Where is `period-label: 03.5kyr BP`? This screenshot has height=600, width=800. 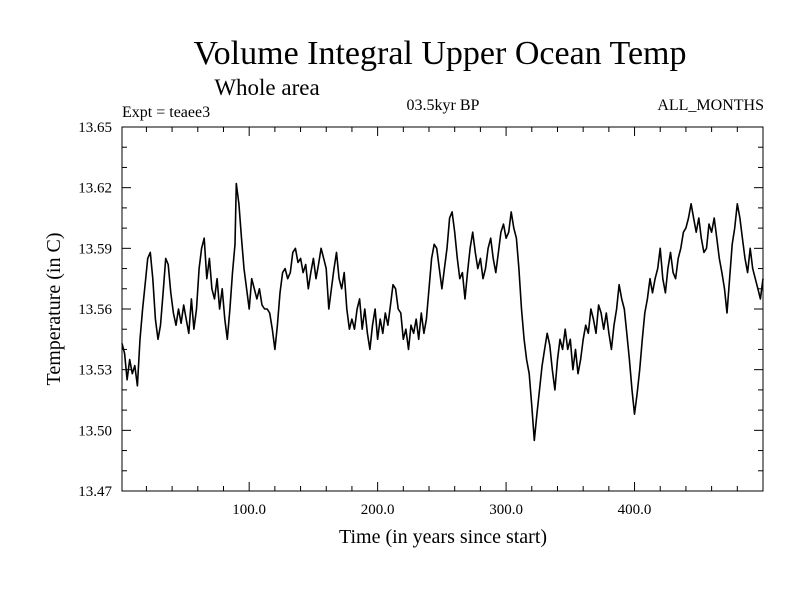
period-label: 03.5kyr BP is located at coordinates (443, 105).